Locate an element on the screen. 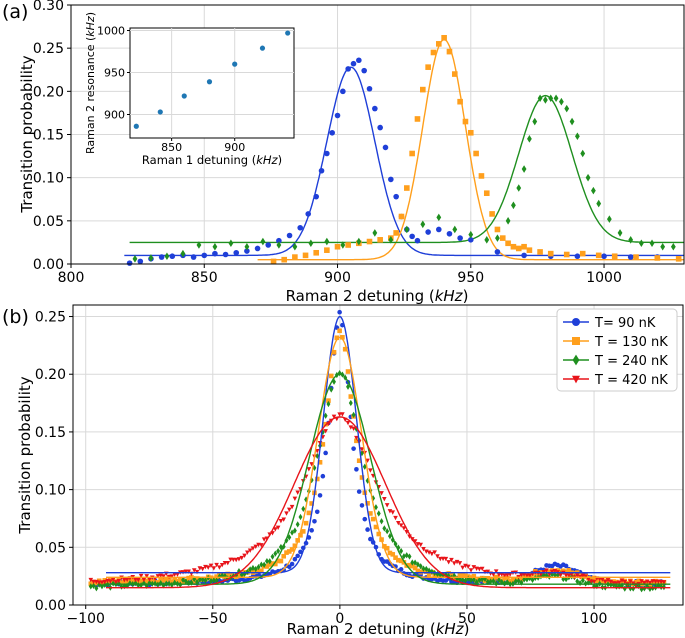 Image resolution: width=685 pixels, height=638 pixels. legend-label: T= 90 nK is located at coordinates (625, 323).